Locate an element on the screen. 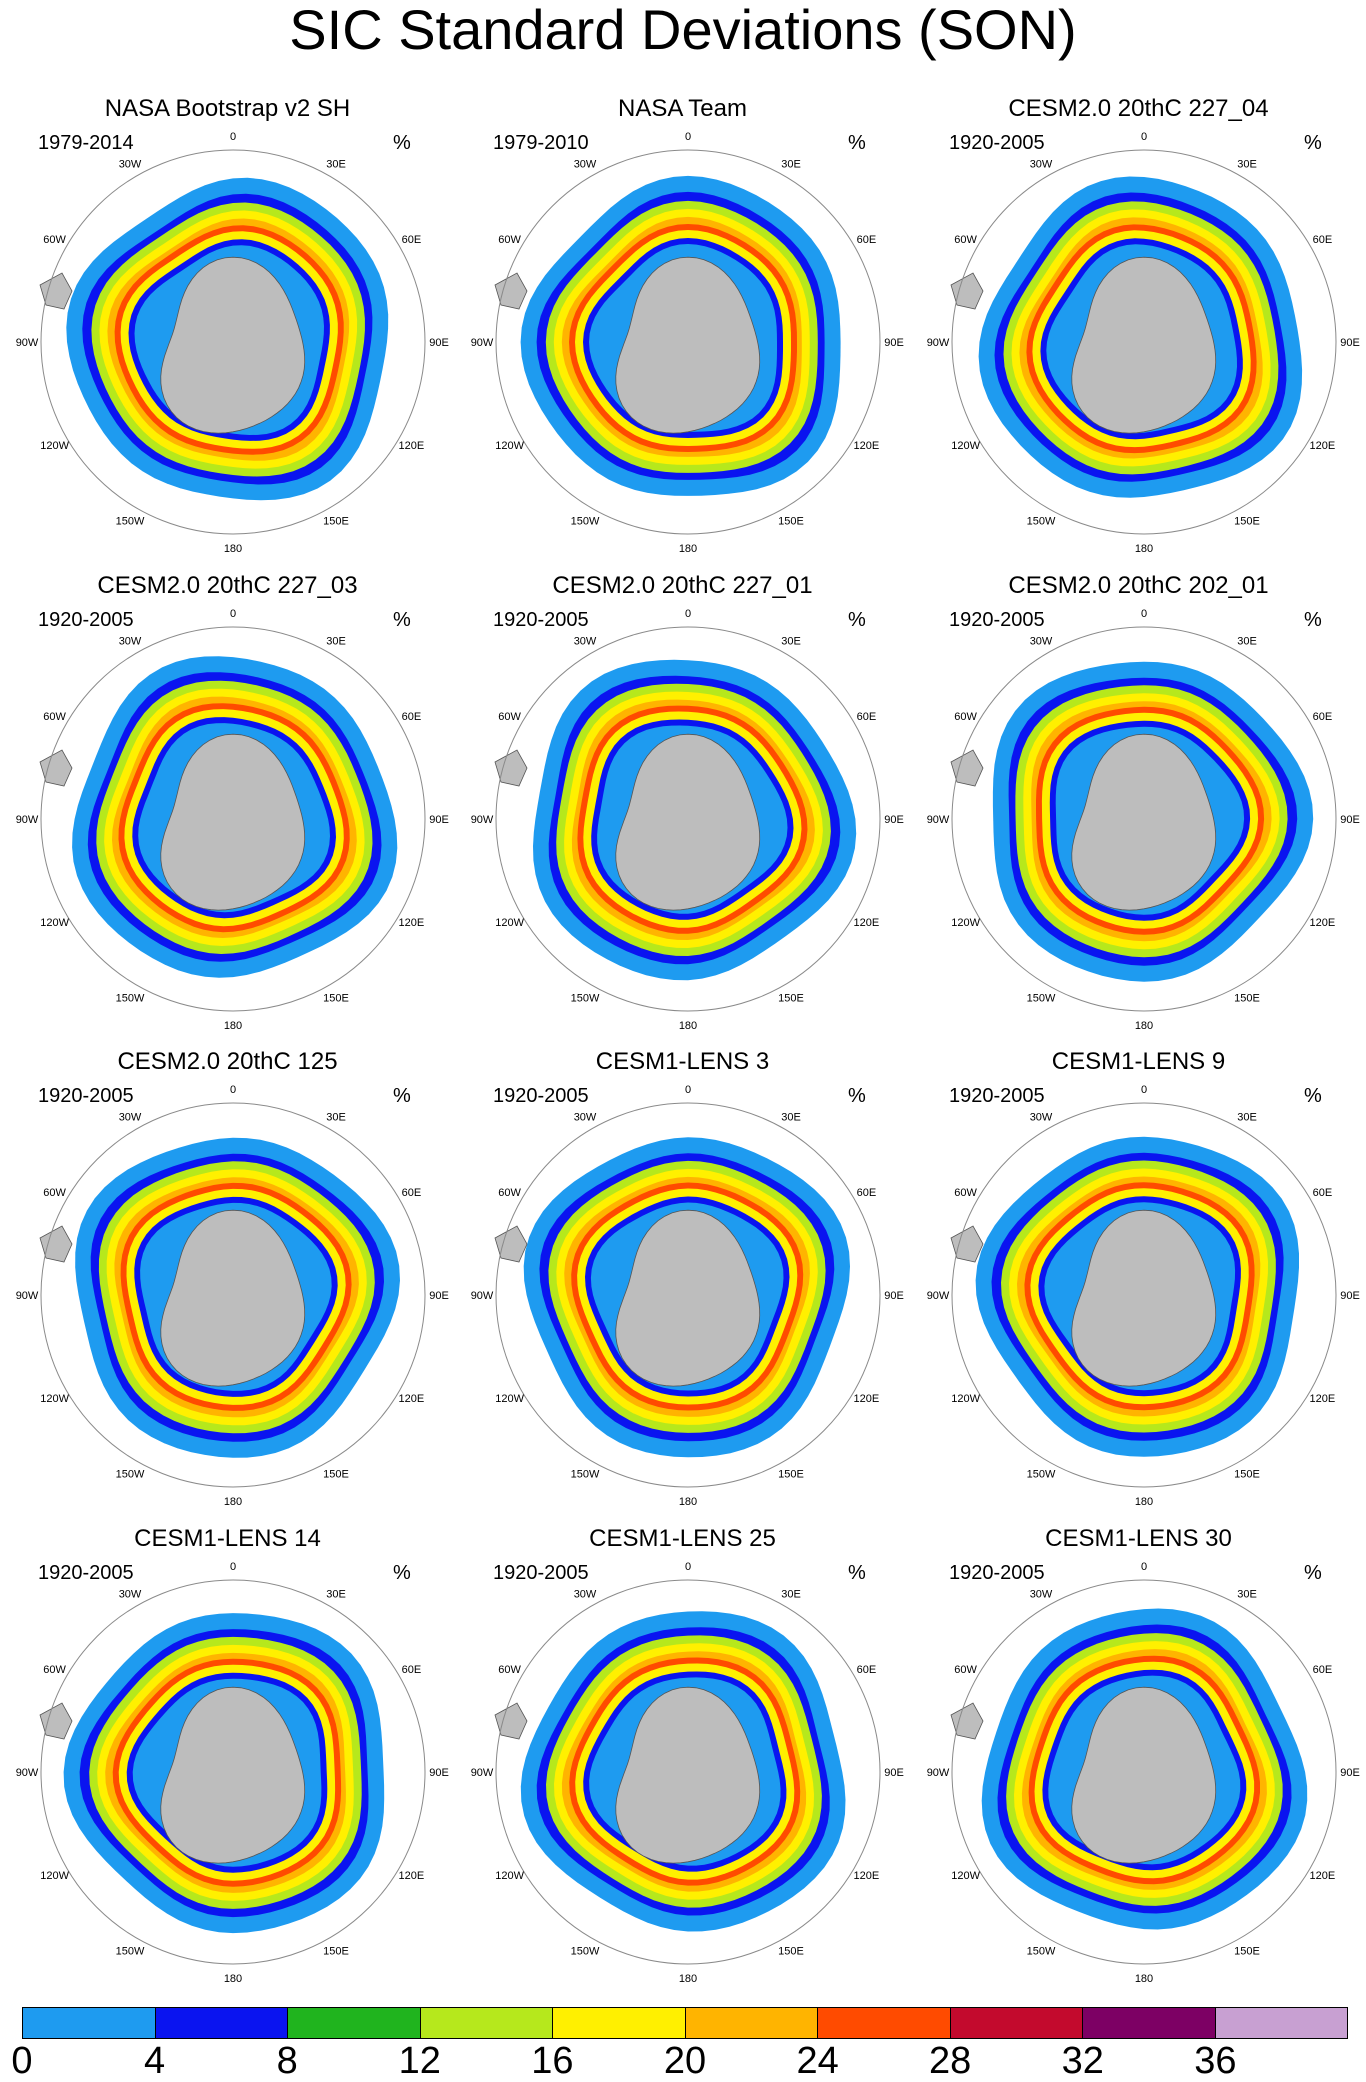 The image size is (1366, 2082). colorbar-label: 32 is located at coordinates (1082, 2061).